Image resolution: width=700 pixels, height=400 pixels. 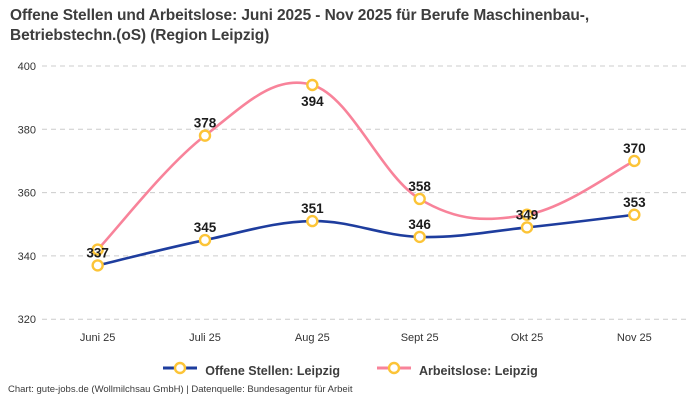 I want to click on x-tick-label: Okt 25, so click(x=527, y=338).